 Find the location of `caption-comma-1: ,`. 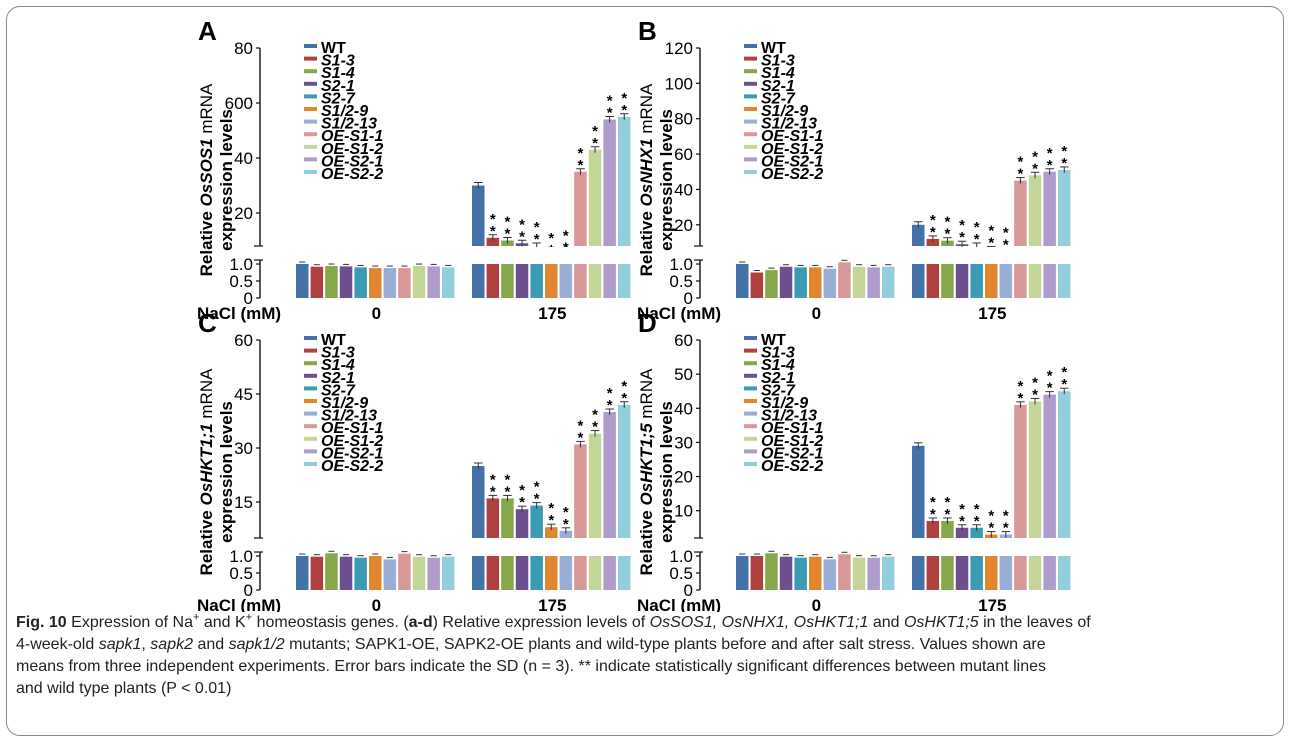

caption-comma-1: , is located at coordinates (146, 644).